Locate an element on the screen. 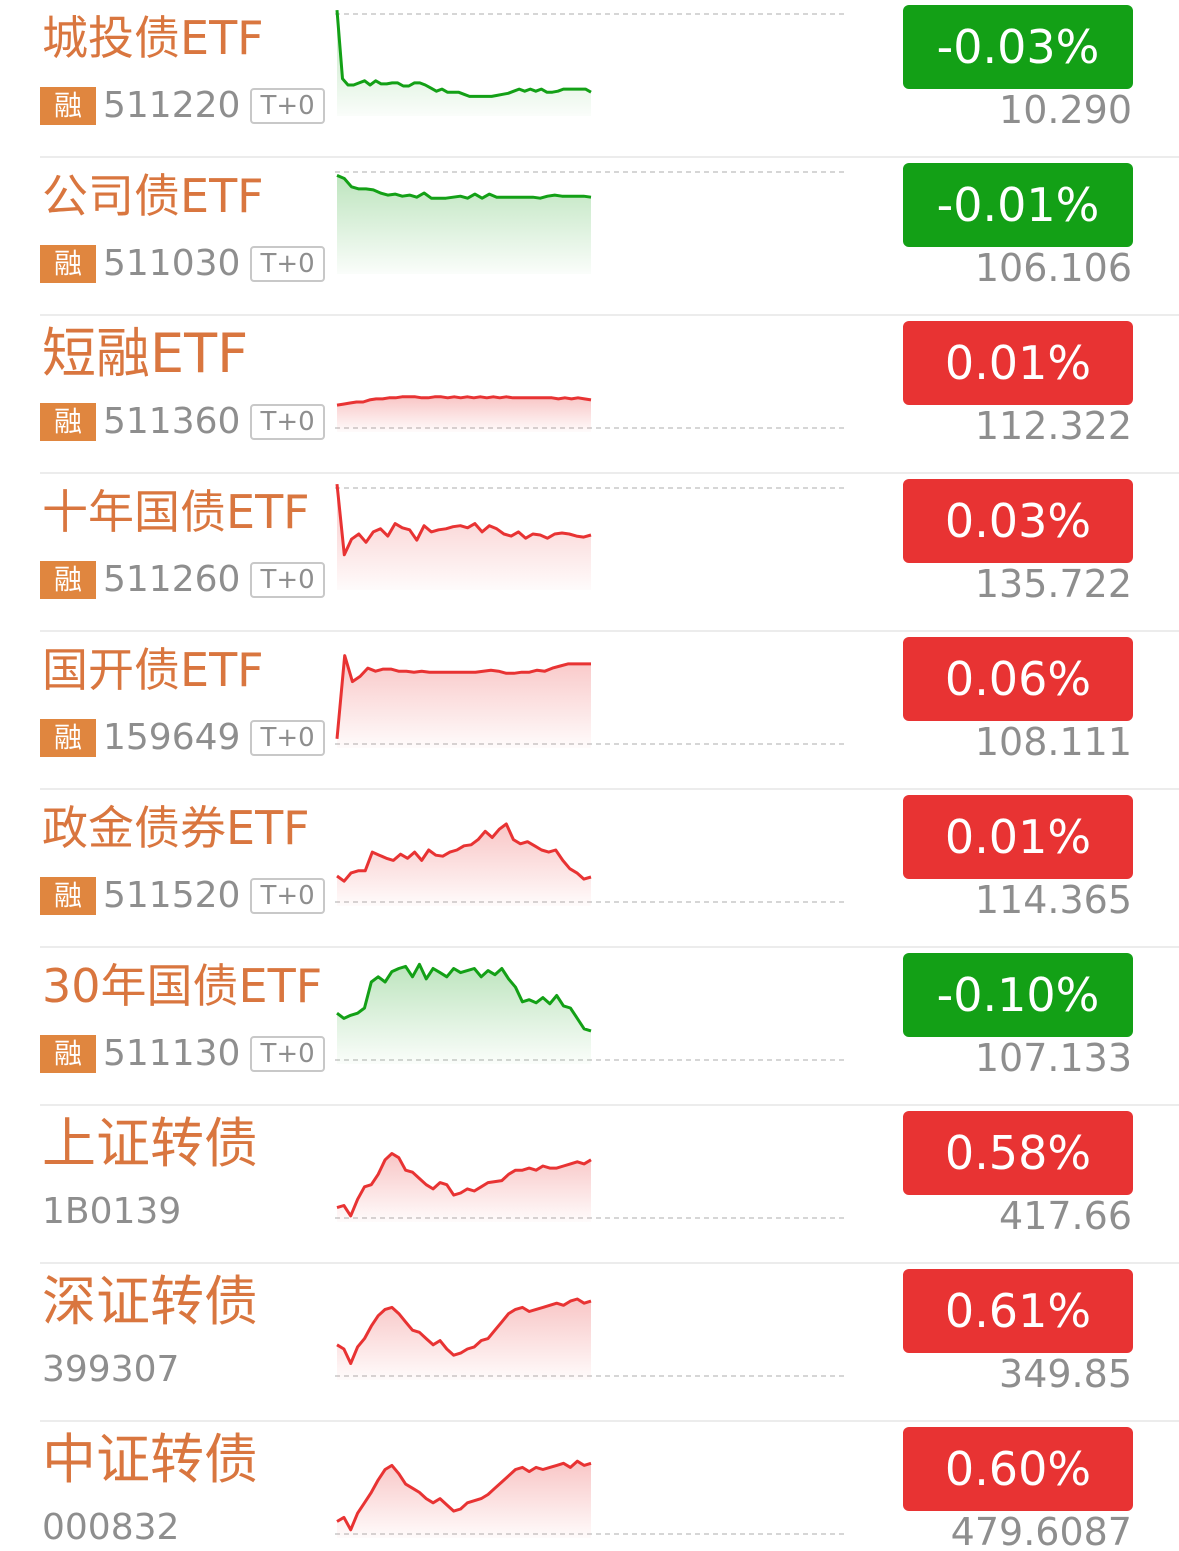  last-price: 479.6087 is located at coordinates (1041, 1530).